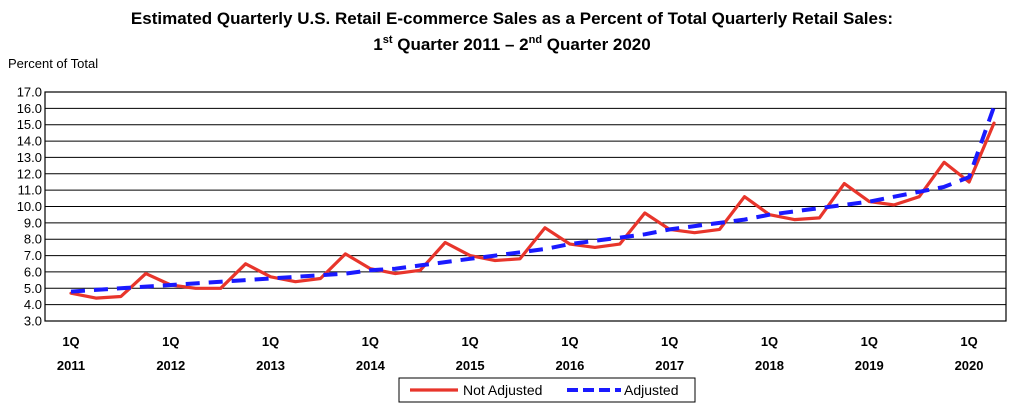 The width and height of the screenshot is (1024, 403). What do you see at coordinates (33, 255) in the screenshot?
I see `y-tick-label: 7.0` at bounding box center [33, 255].